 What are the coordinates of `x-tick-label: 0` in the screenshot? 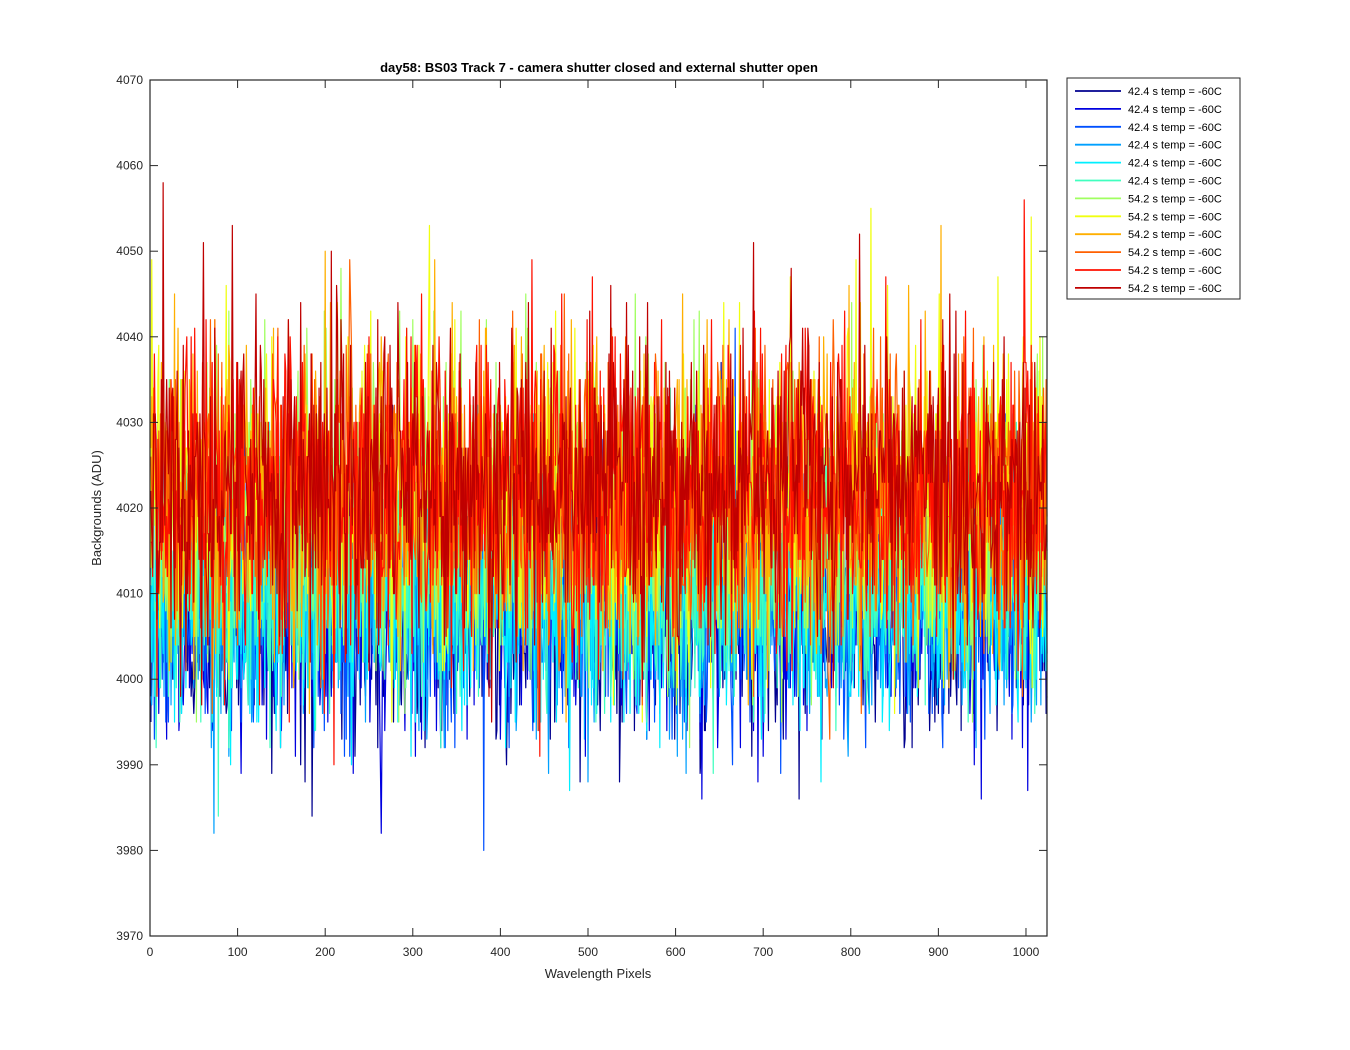 It's located at (150, 952).